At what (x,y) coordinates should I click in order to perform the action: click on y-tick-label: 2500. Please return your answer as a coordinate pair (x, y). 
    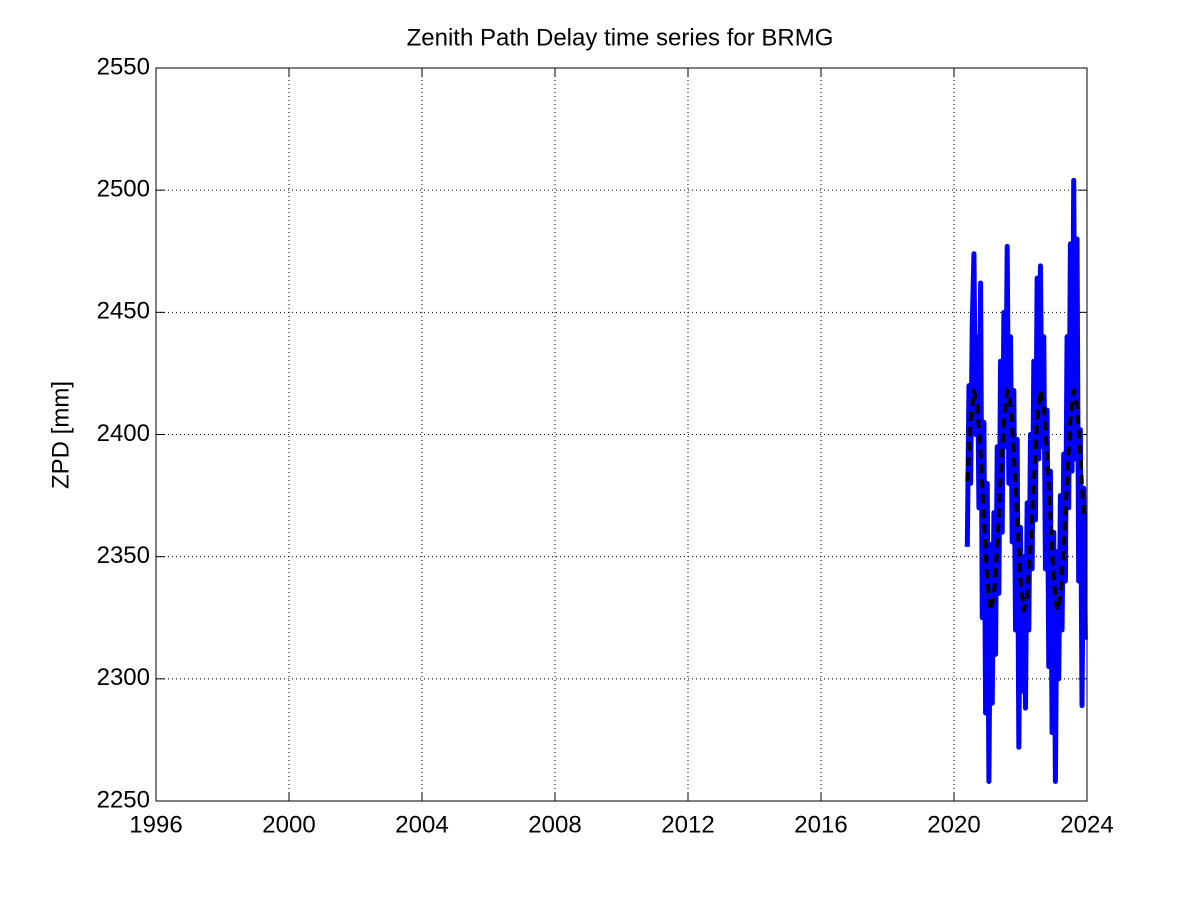
    Looking at the image, I should click on (123, 189).